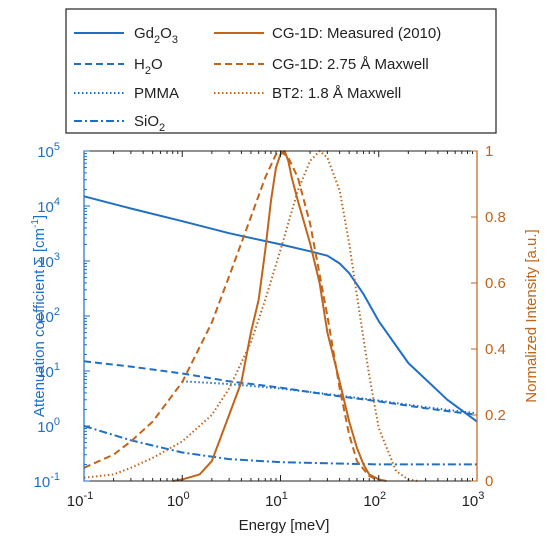 The width and height of the screenshot is (547, 550). What do you see at coordinates (156, 35) in the screenshot?
I see `legend-label-0: Gd2O3` at bounding box center [156, 35].